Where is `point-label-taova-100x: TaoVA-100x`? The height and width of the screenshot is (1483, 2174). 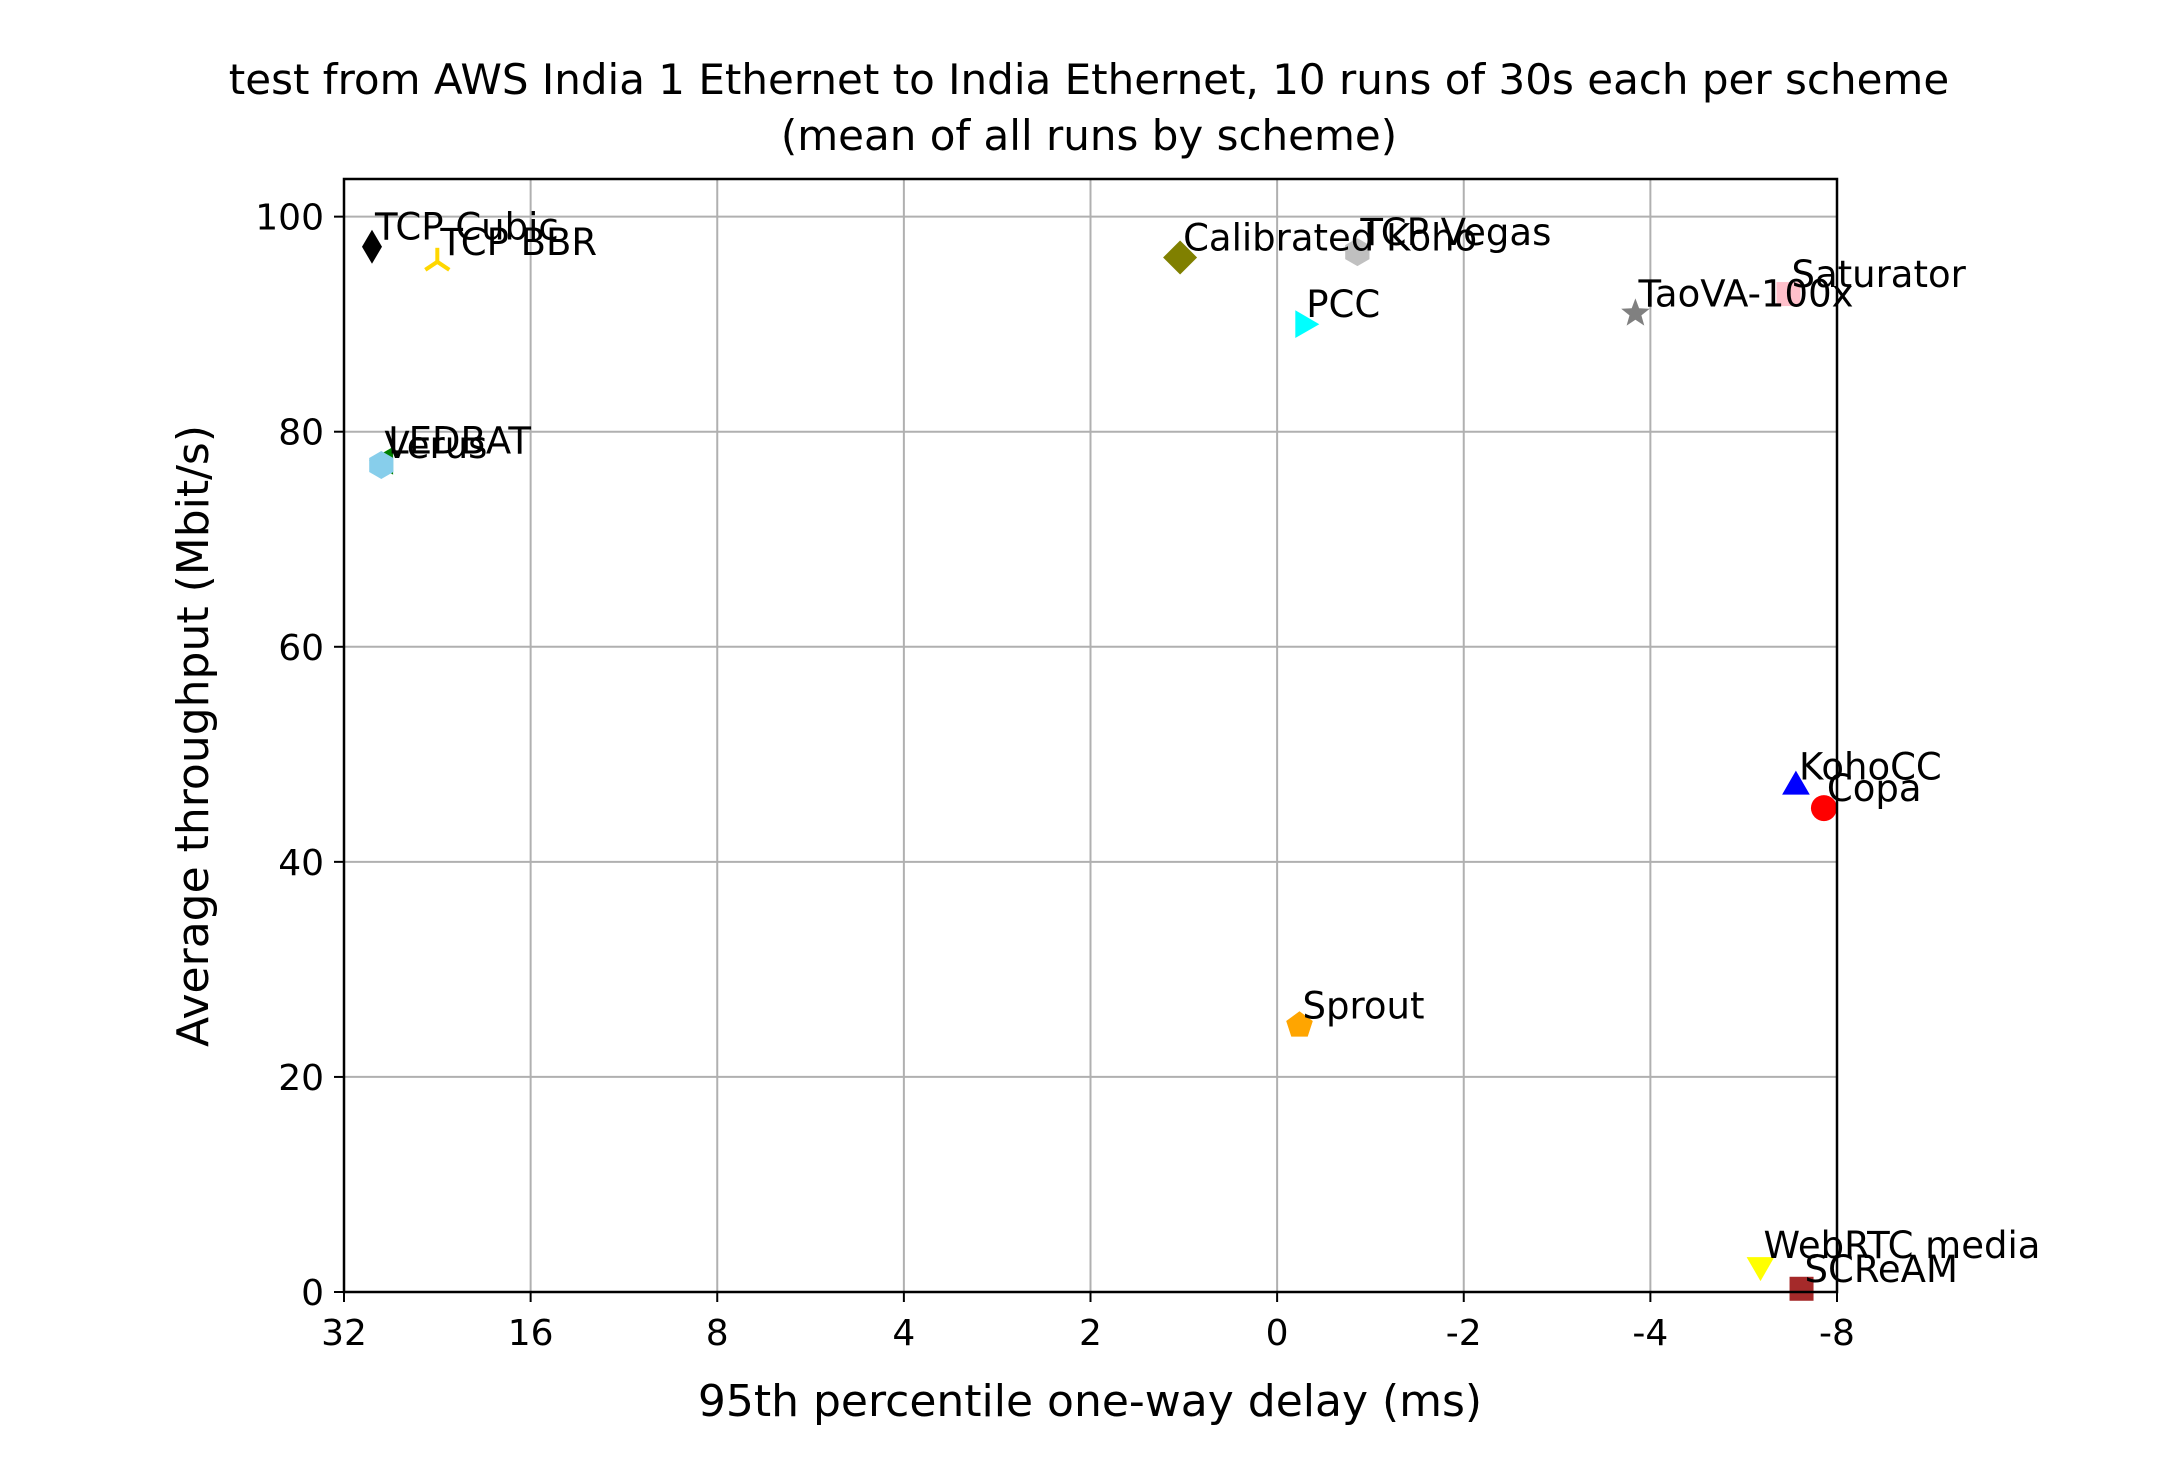
point-label-taova-100x: TaoVA-100x is located at coordinates (1745, 293).